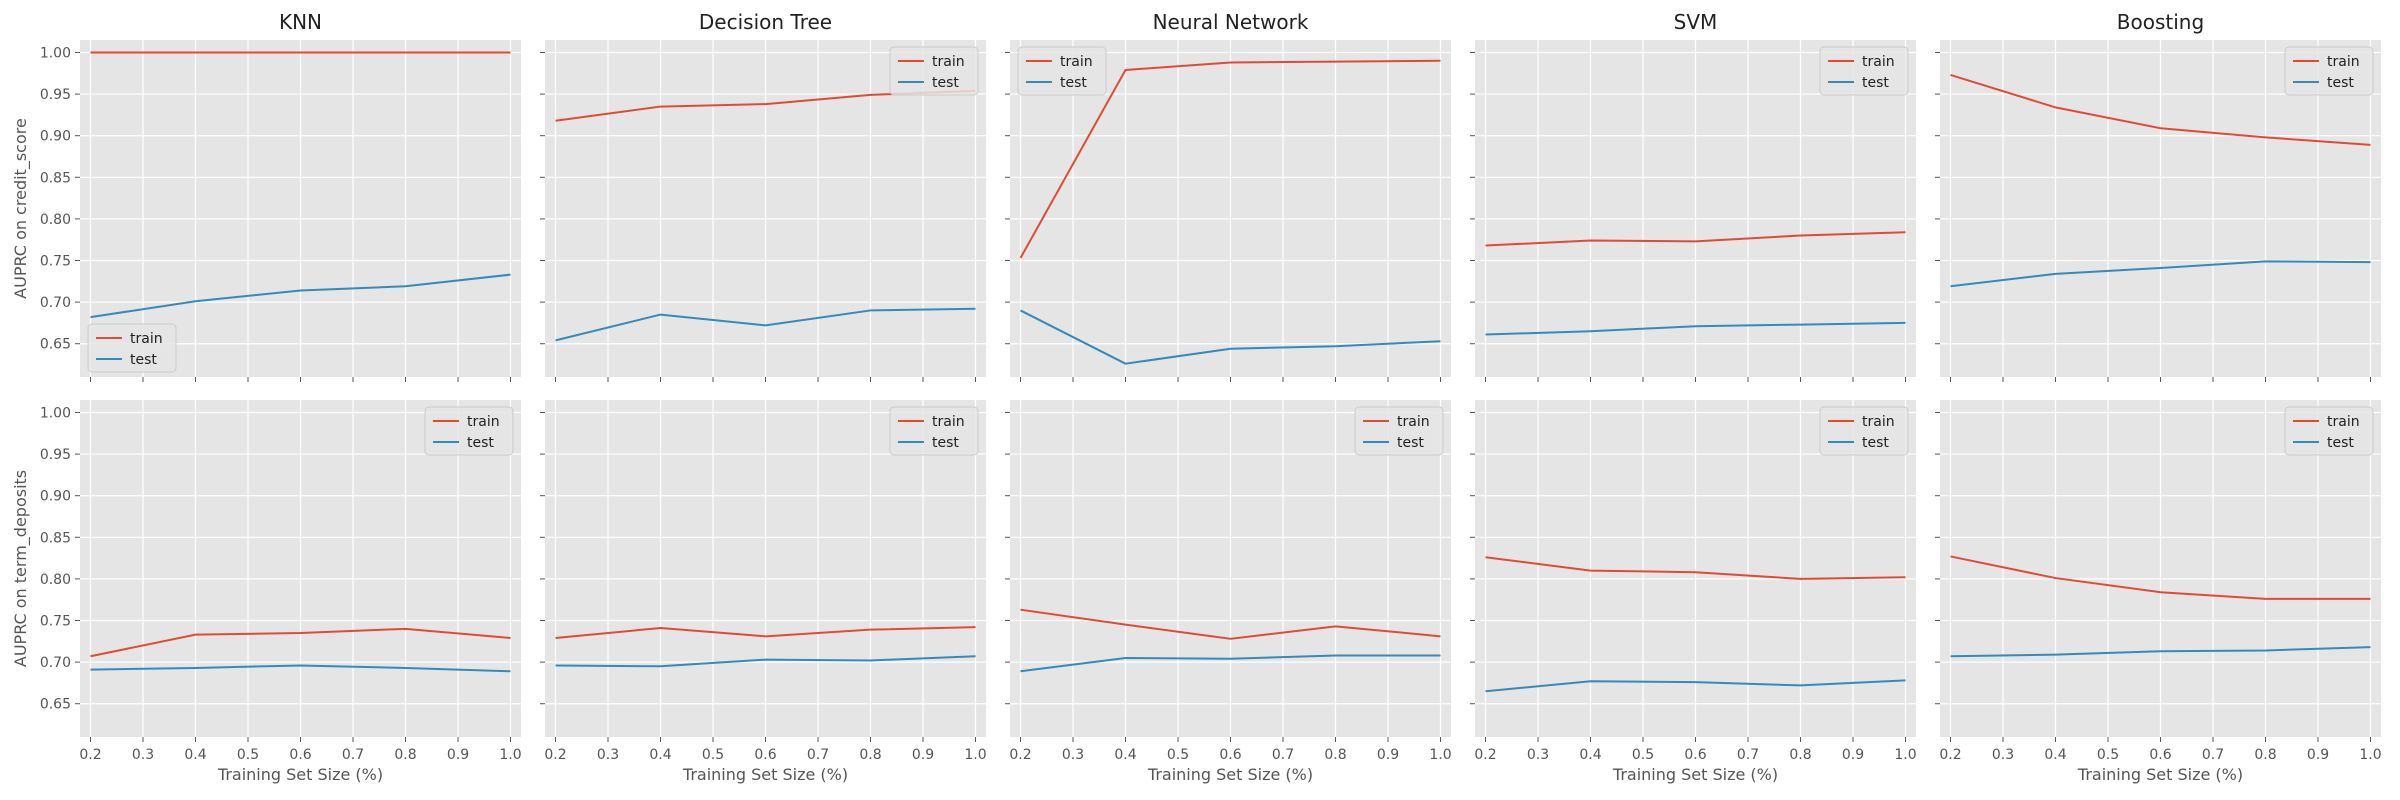 This screenshot has width=2400, height=800. What do you see at coordinates (765, 22) in the screenshot?
I see `panel-title: Decision Tree` at bounding box center [765, 22].